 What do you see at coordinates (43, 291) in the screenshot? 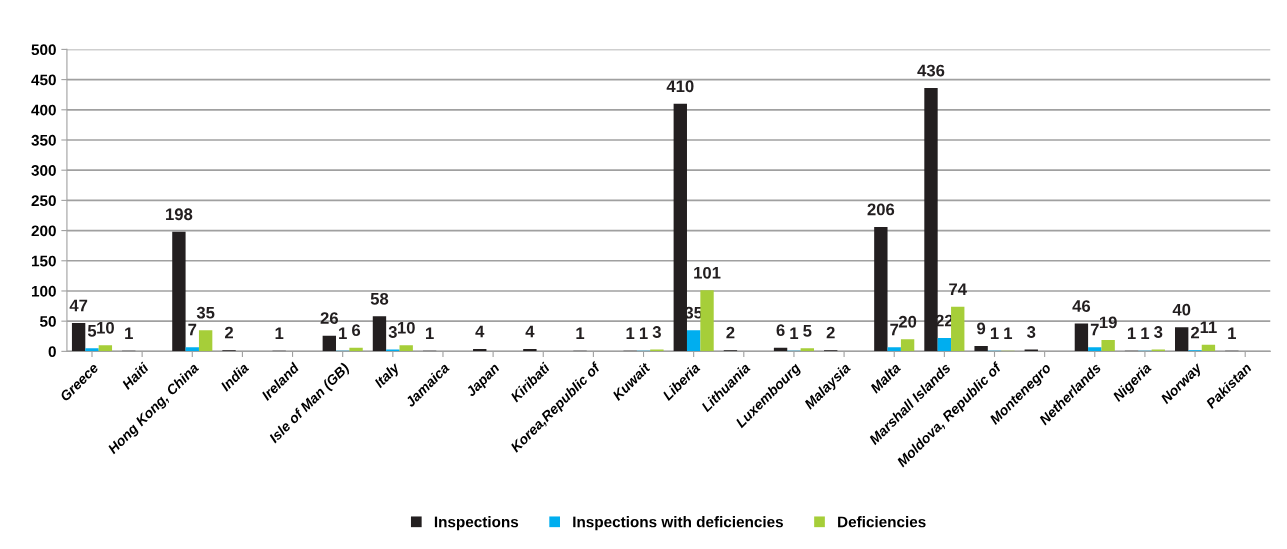
I see `y-tick-label: 100` at bounding box center [43, 291].